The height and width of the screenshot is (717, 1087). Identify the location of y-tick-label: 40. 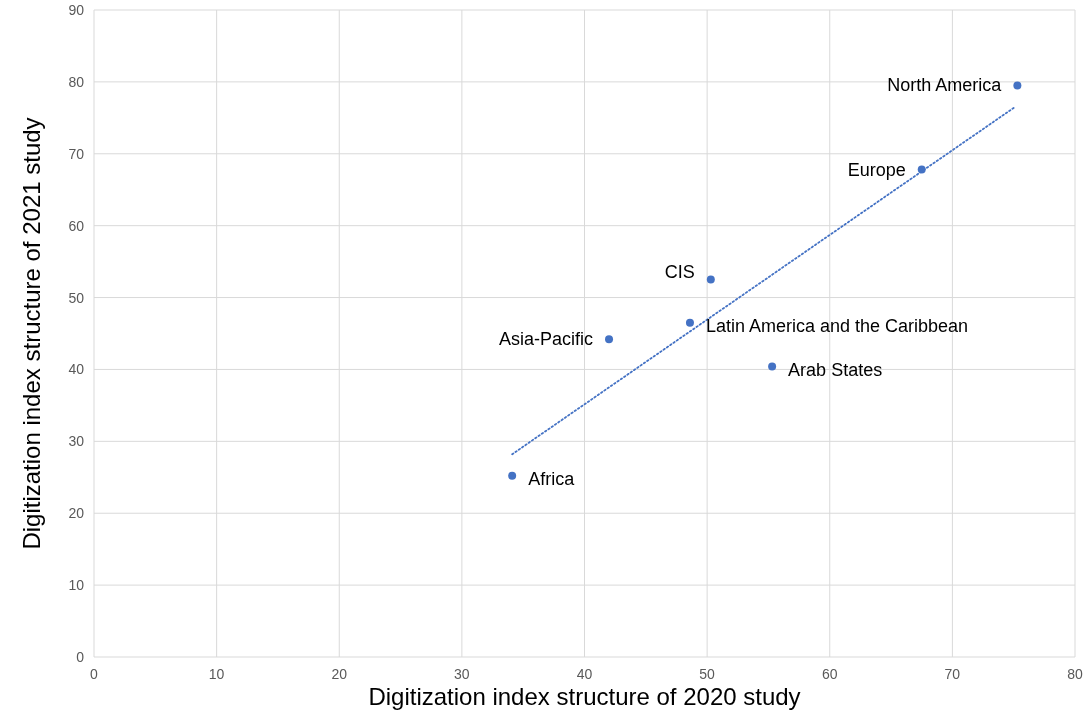
(76, 369).